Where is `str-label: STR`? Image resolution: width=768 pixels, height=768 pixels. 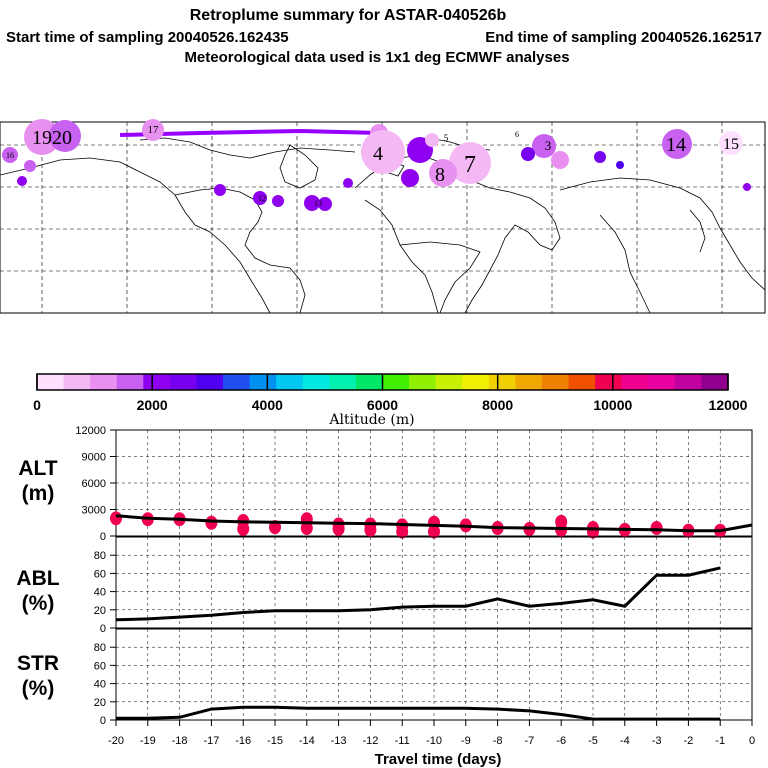 str-label: STR is located at coordinates (38, 663).